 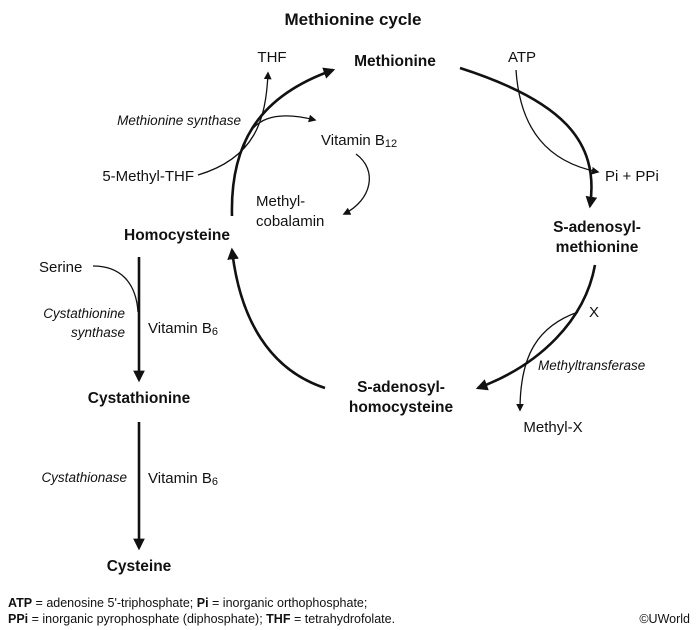 What do you see at coordinates (401, 387) in the screenshot?
I see `node-sah-line1: S-adenosyl-` at bounding box center [401, 387].